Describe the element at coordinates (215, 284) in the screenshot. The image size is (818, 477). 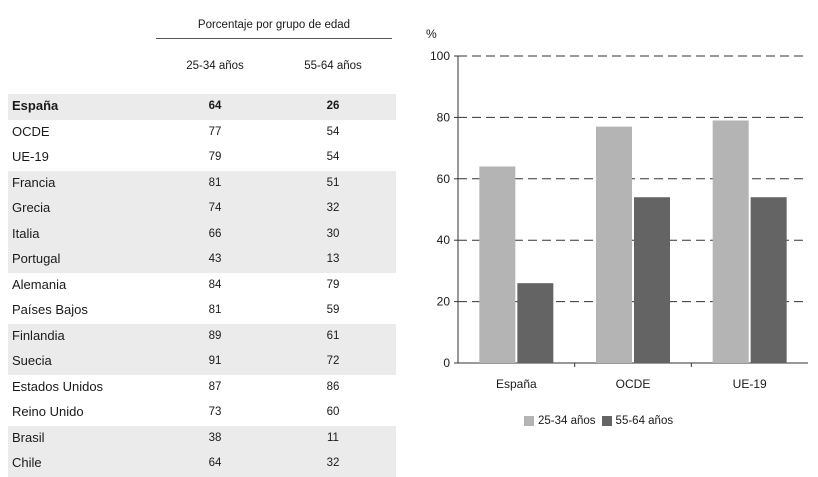
I see `value-25-34: 84` at that location.